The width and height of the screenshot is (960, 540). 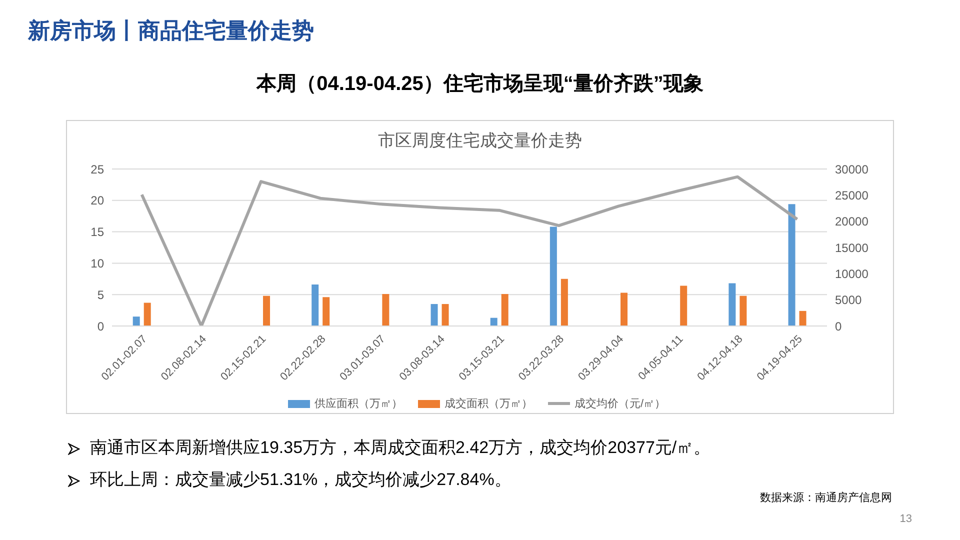 What do you see at coordinates (826, 497) in the screenshot?
I see `source-note: 数据来源：南通房产信息网` at bounding box center [826, 497].